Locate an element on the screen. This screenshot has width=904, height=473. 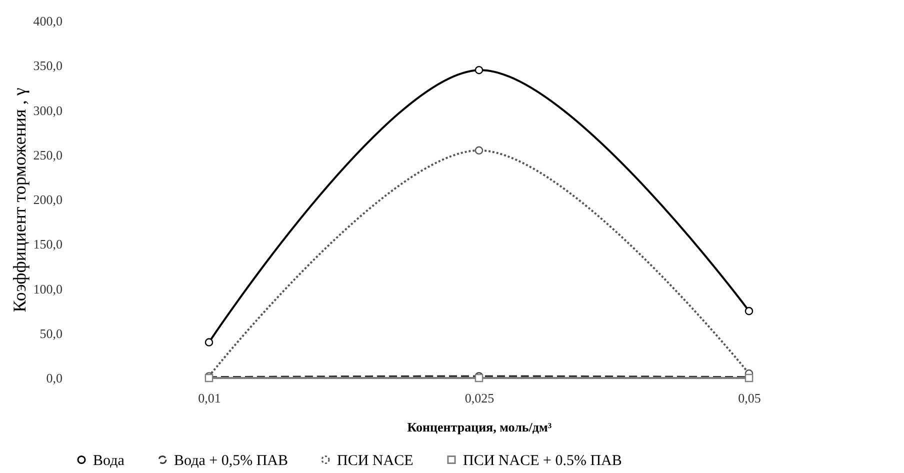
legend-label: ПСИ NACE is located at coordinates (375, 460).